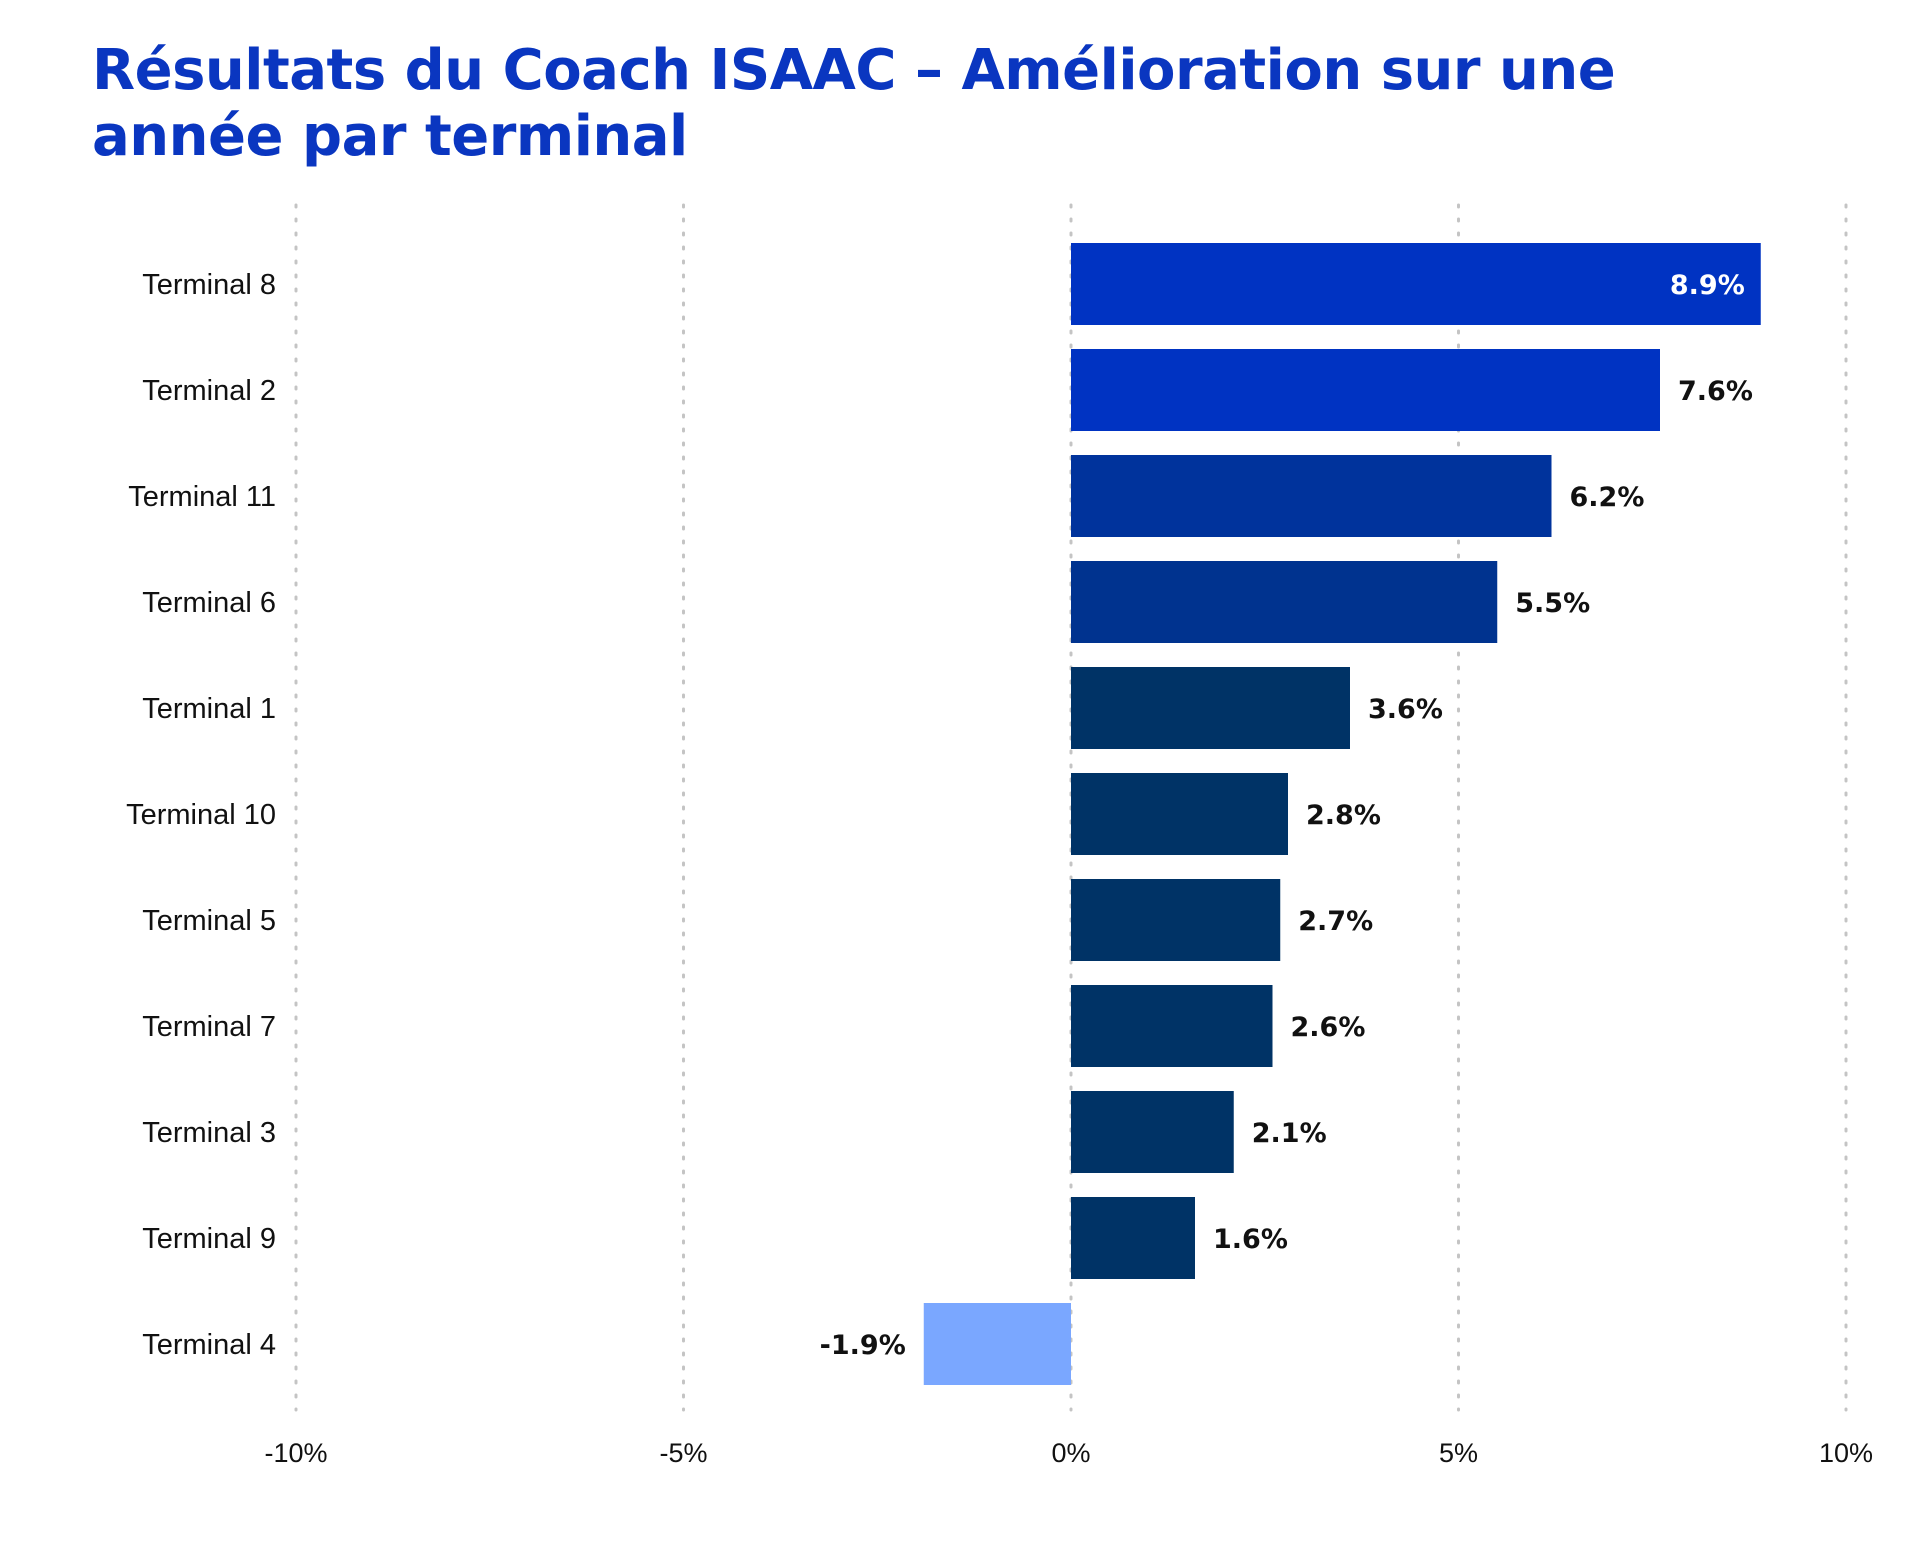  I want to click on value-label: -1.9%, so click(863, 1345).